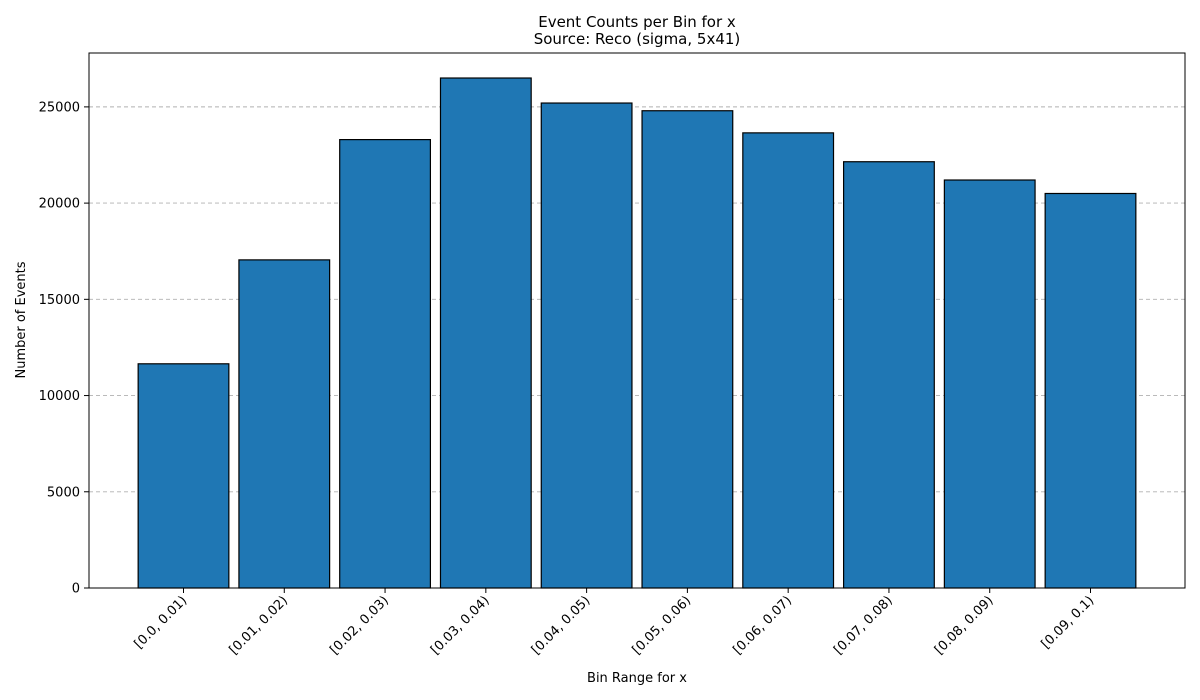 The image size is (1200, 700). Describe the element at coordinates (637, 22) in the screenshot. I see `chart-title: Event Counts per Bin for x` at that location.